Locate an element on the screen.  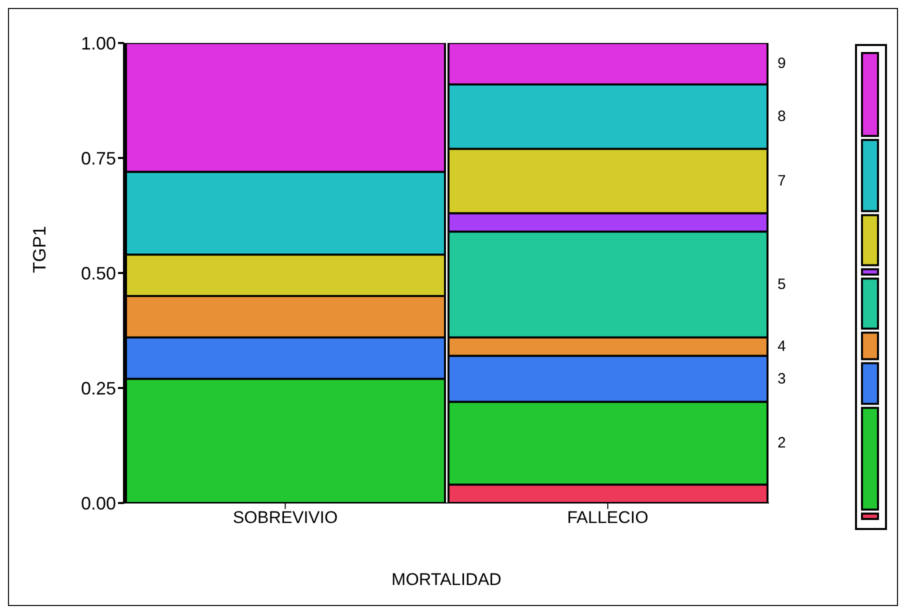
x-tick-label: SOBREVIVIO is located at coordinates (285, 518).